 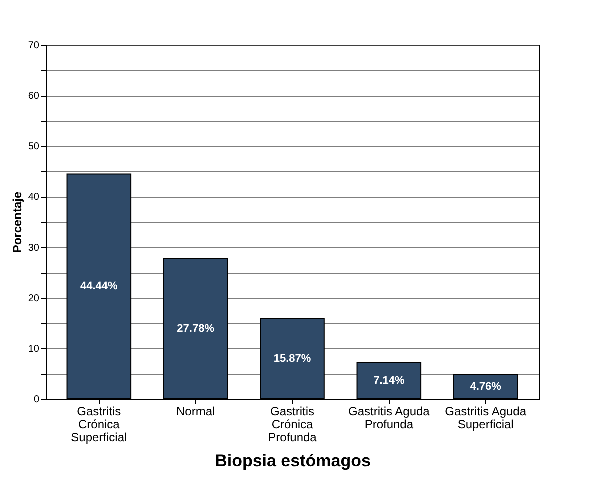 What do you see at coordinates (293, 358) in the screenshot?
I see `data-label: 15.87%` at bounding box center [293, 358].